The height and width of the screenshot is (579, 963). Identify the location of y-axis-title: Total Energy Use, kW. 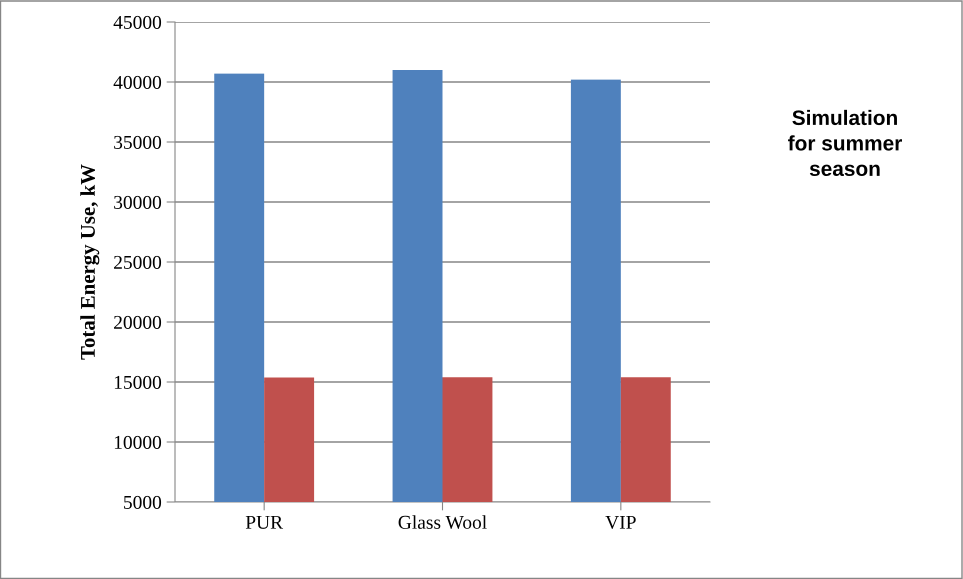
(90, 262).